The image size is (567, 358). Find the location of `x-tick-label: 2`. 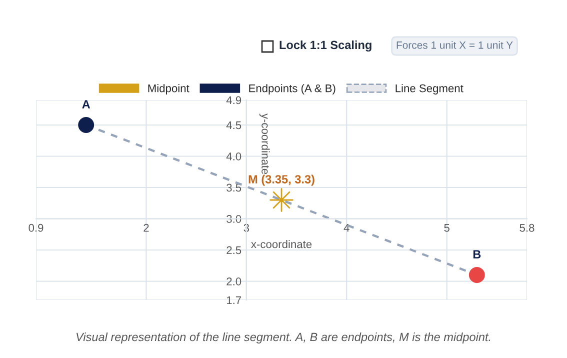

x-tick-label: 2 is located at coordinates (146, 228).